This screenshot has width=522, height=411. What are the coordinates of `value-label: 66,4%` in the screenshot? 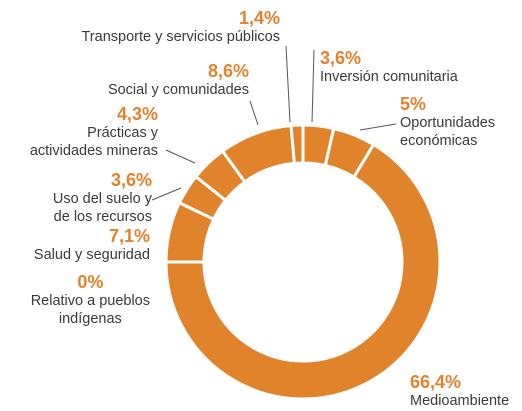 It's located at (436, 382).